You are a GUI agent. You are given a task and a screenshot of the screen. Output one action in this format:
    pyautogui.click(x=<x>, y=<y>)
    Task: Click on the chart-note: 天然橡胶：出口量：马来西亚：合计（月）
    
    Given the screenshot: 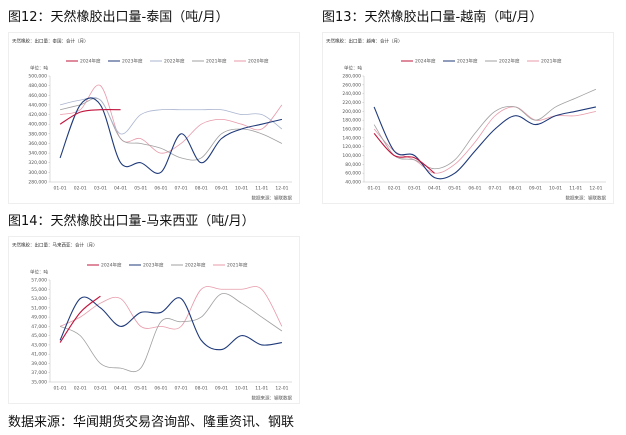 What is the action you would take?
    pyautogui.click(x=55, y=245)
    